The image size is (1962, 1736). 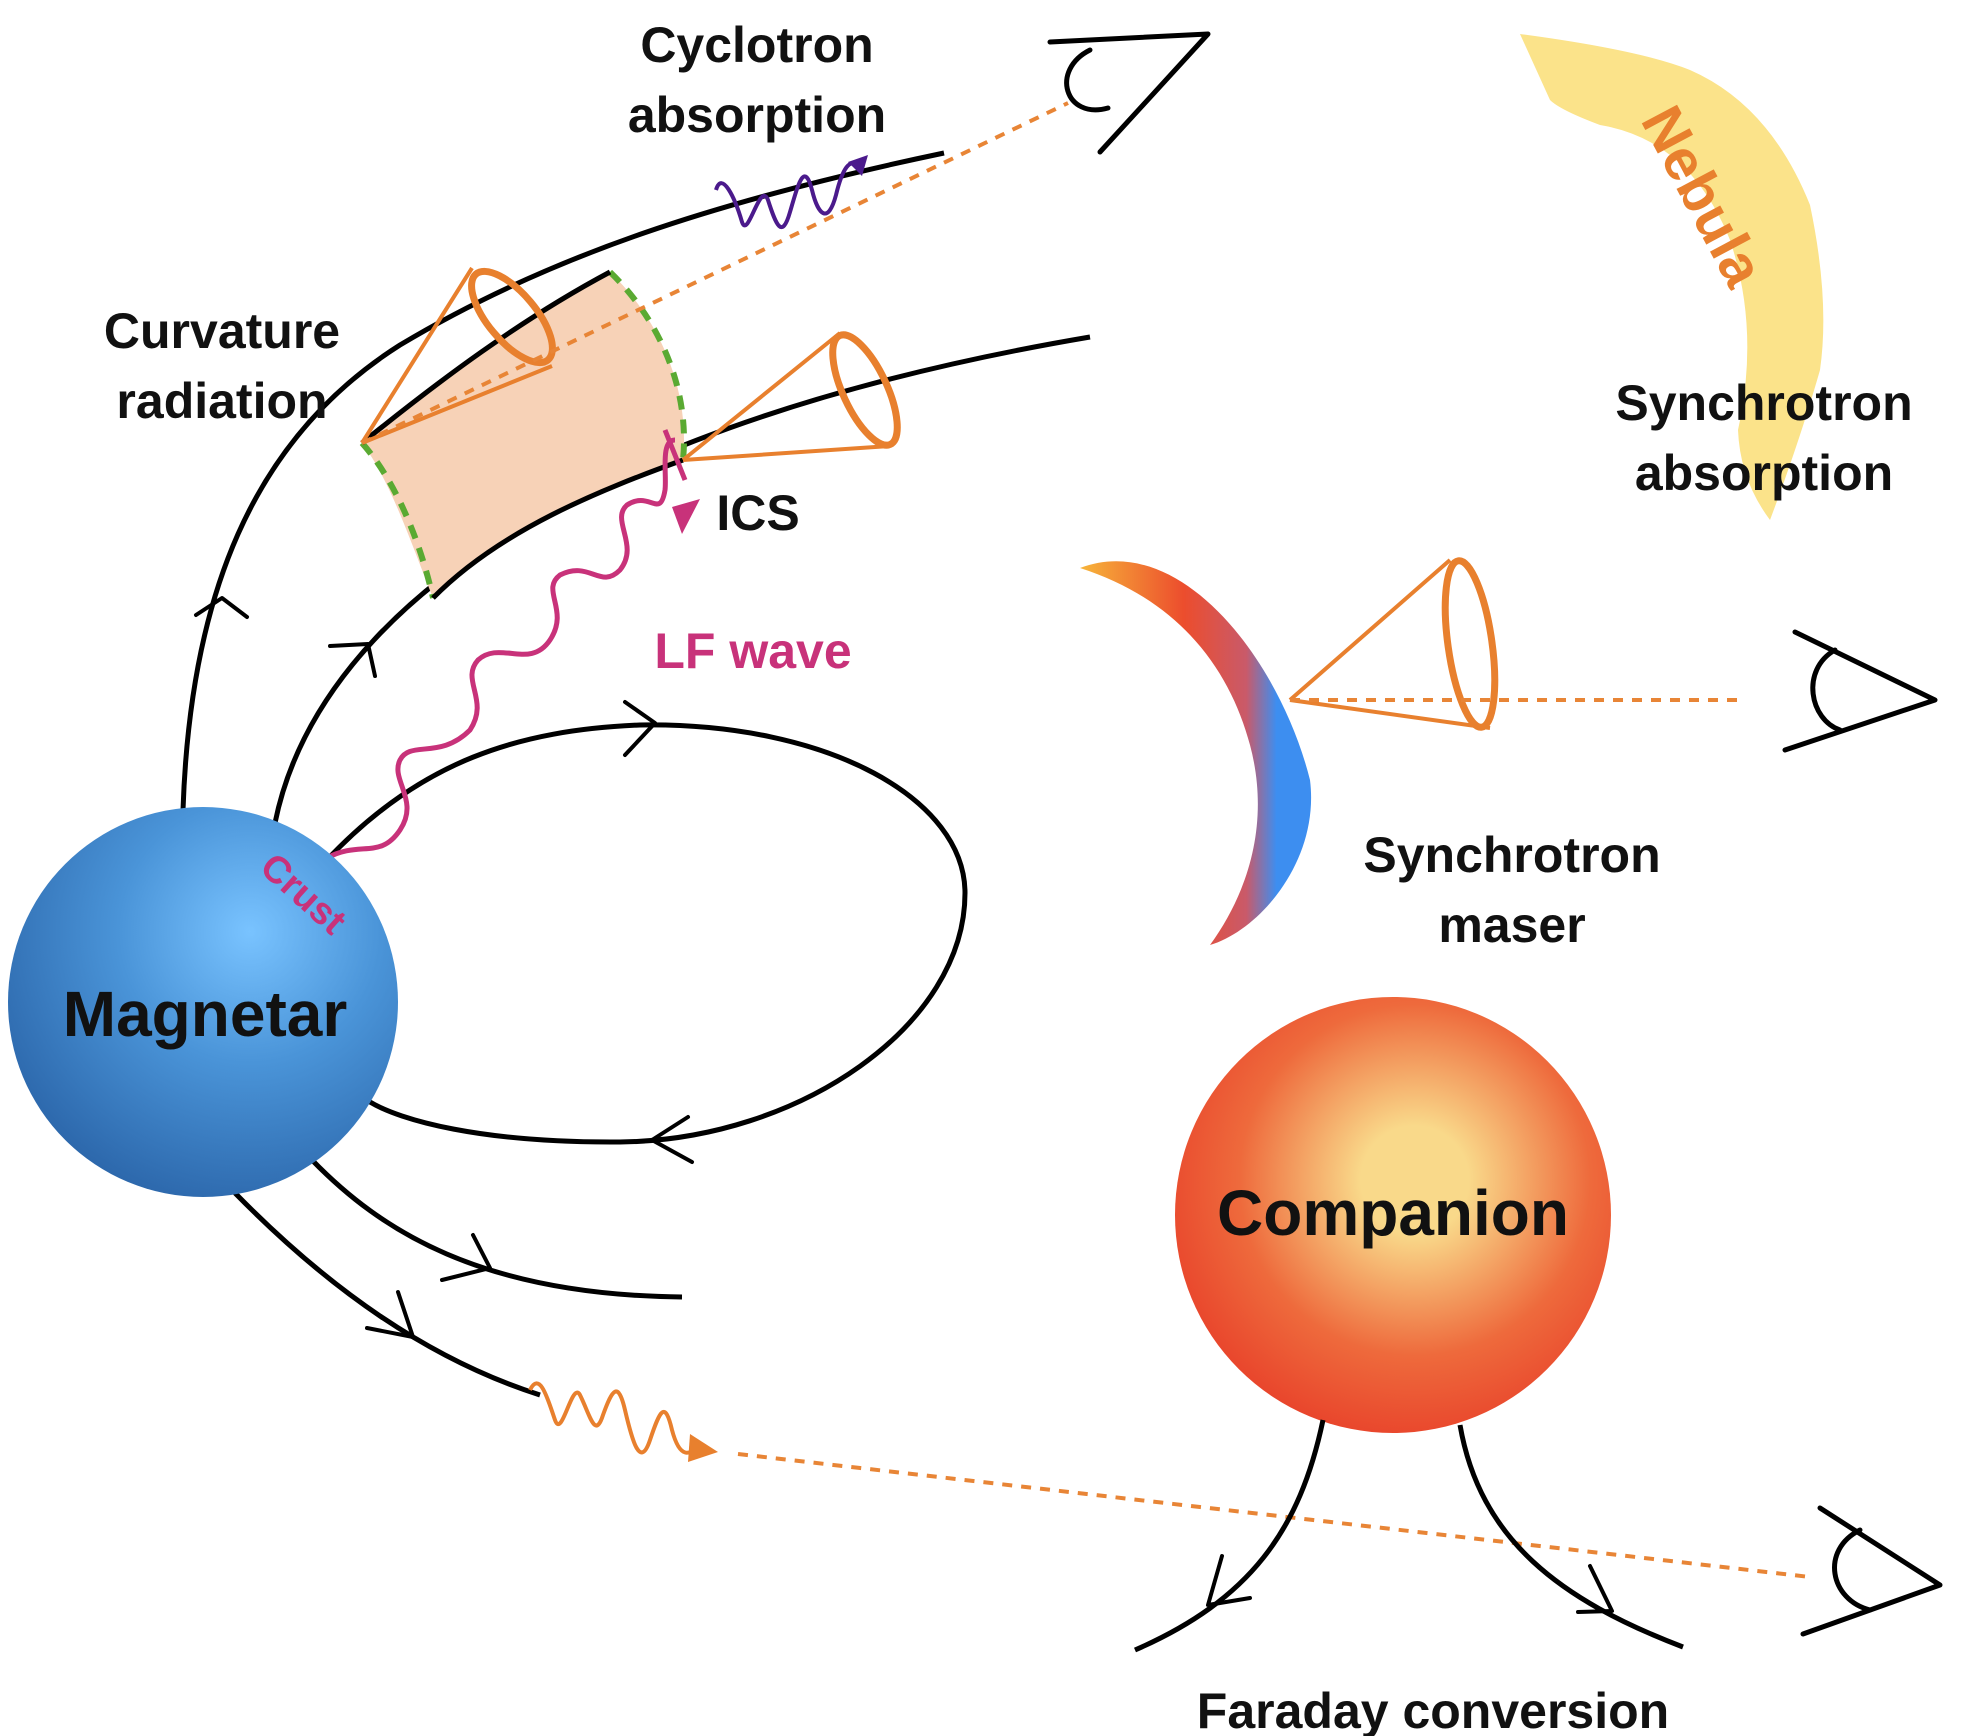 I want to click on lf-wave-label: LF wave, so click(x=752, y=651).